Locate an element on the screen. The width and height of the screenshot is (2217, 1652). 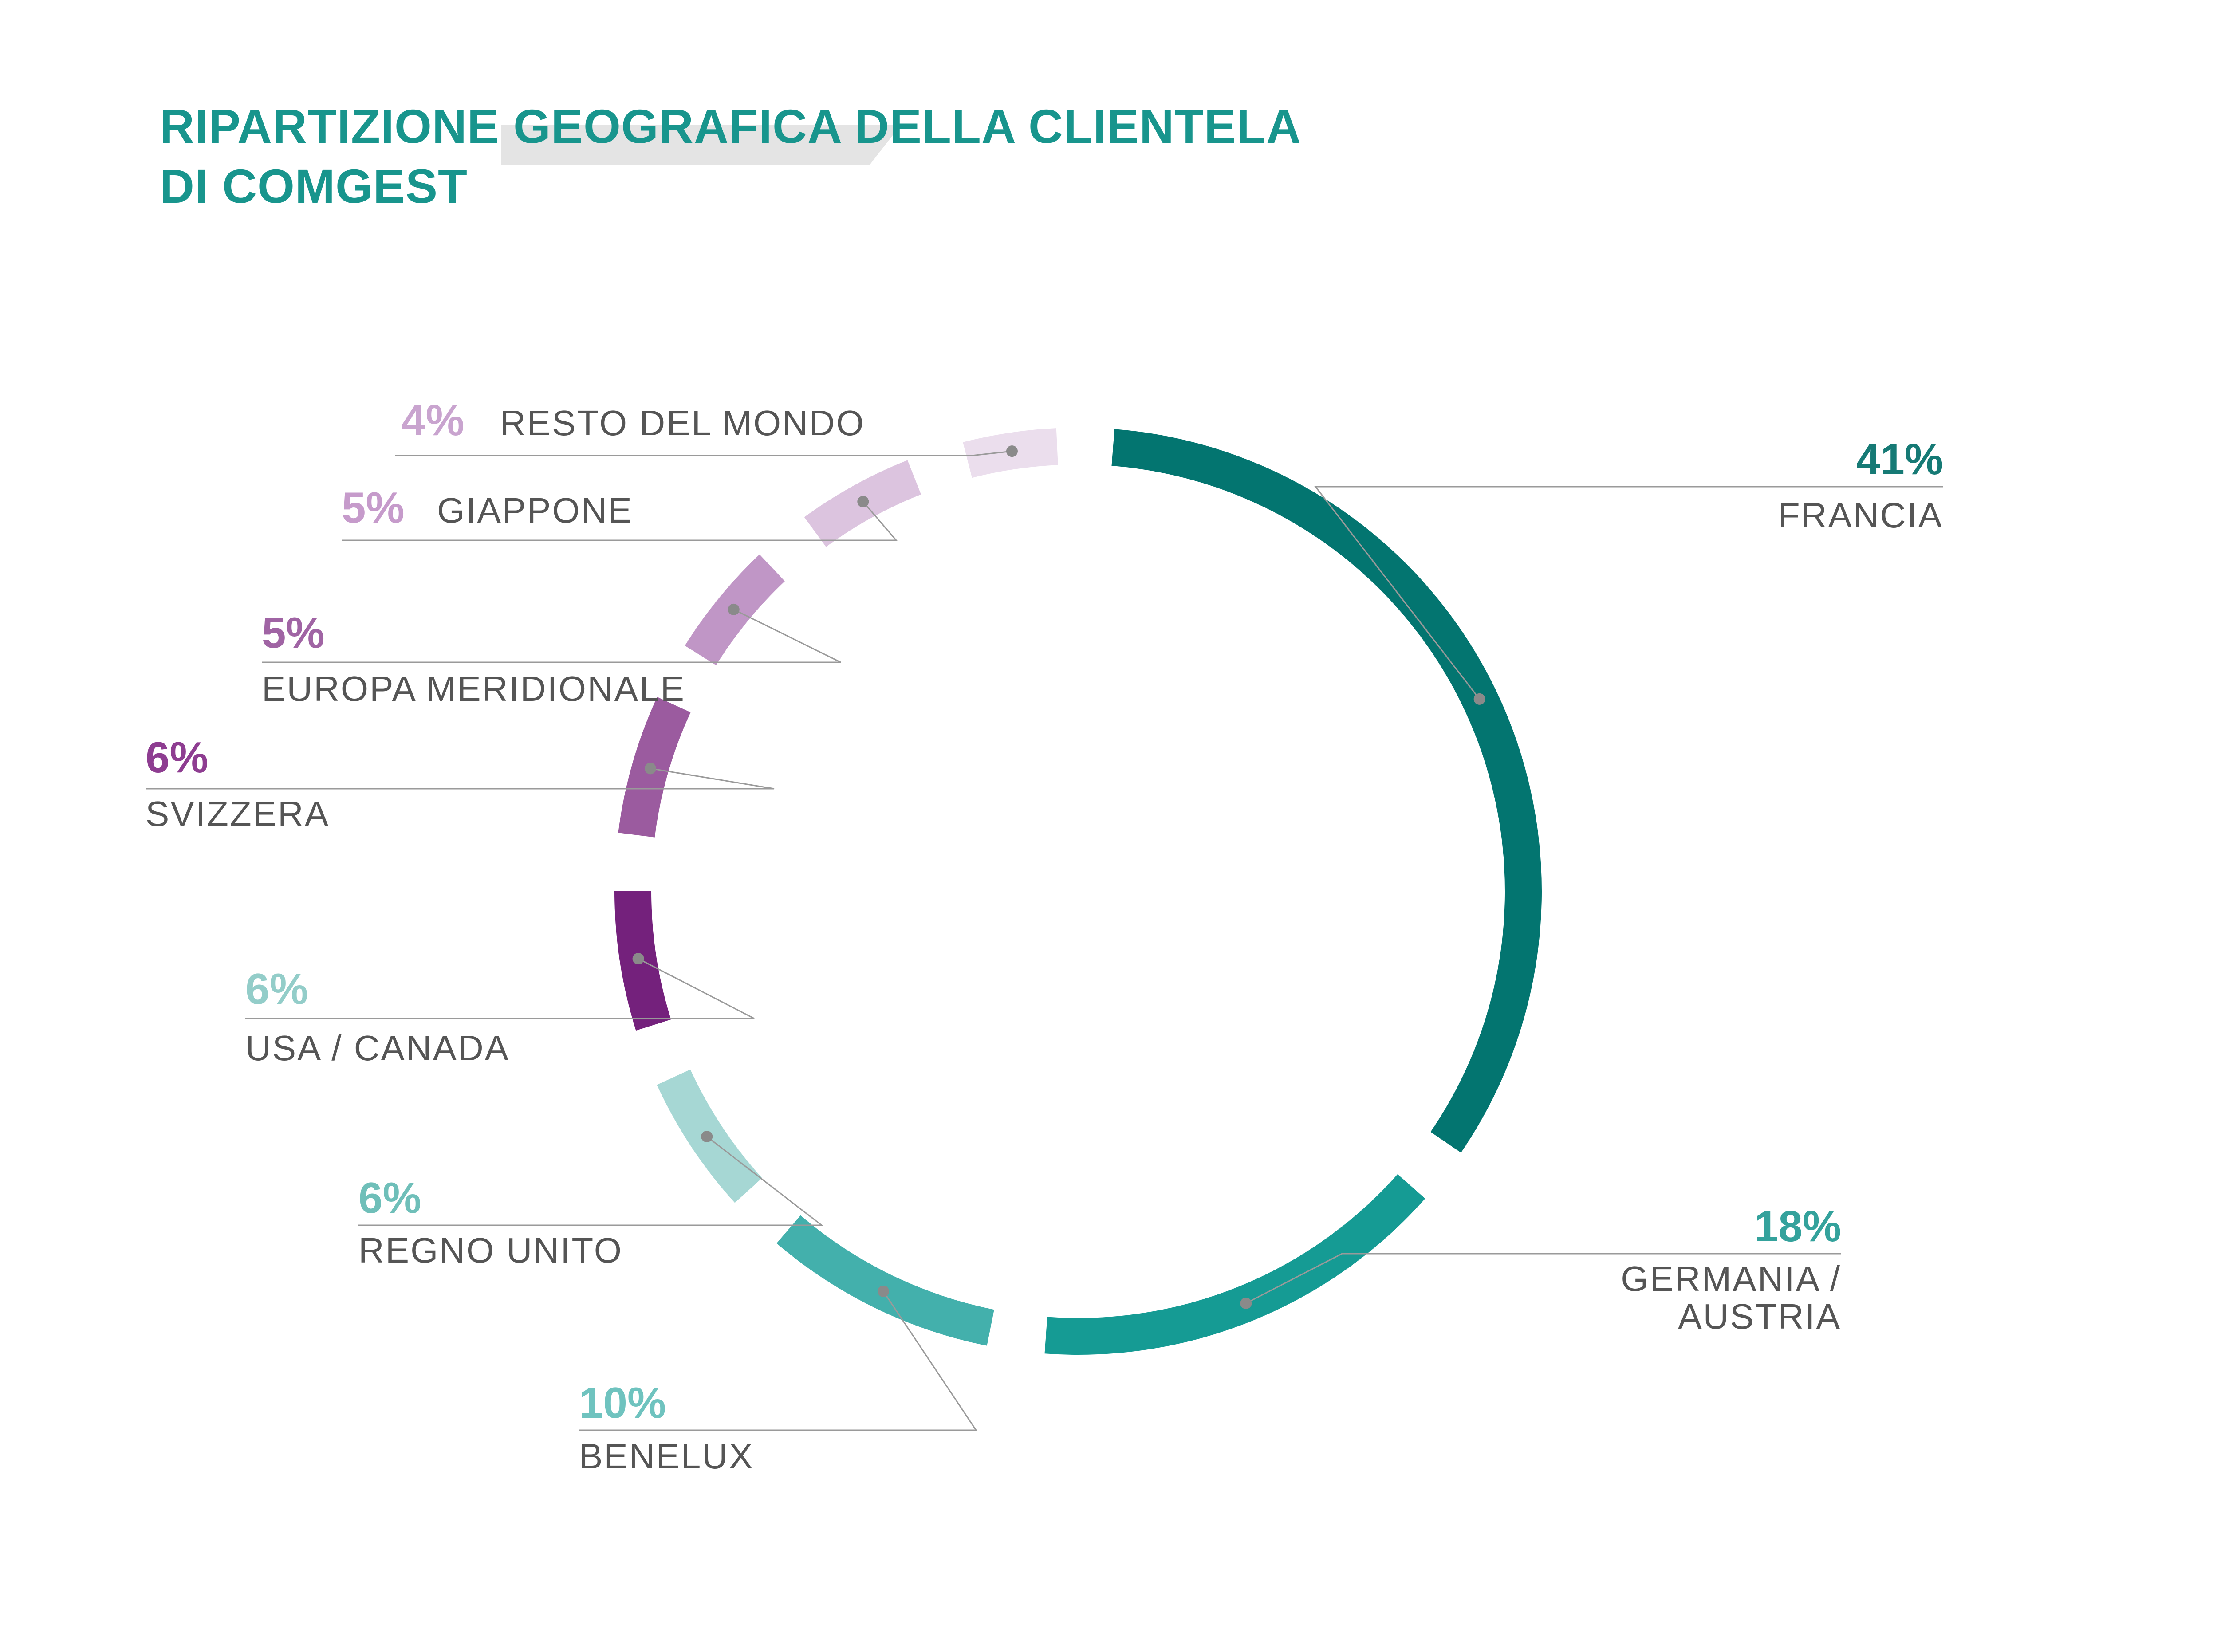
percent-label-5: 6% is located at coordinates (178, 757).